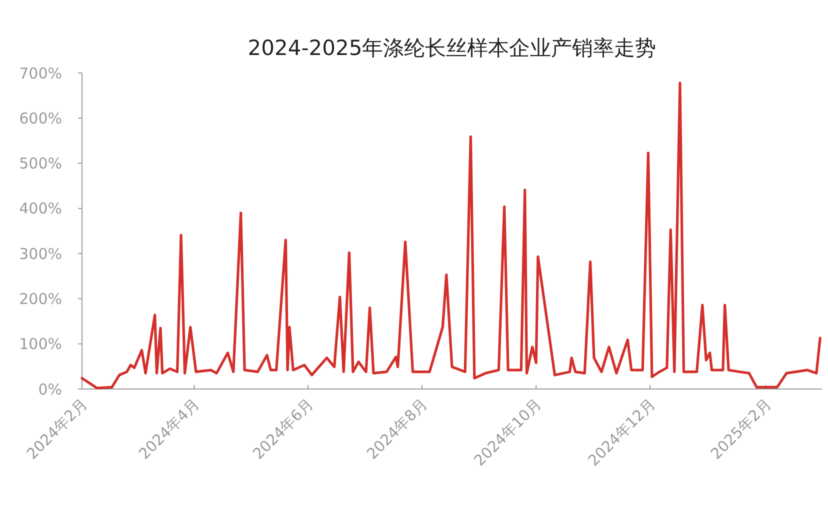 The width and height of the screenshot is (828, 528). I want to click on y-tick-label: 200%, so click(40, 299).